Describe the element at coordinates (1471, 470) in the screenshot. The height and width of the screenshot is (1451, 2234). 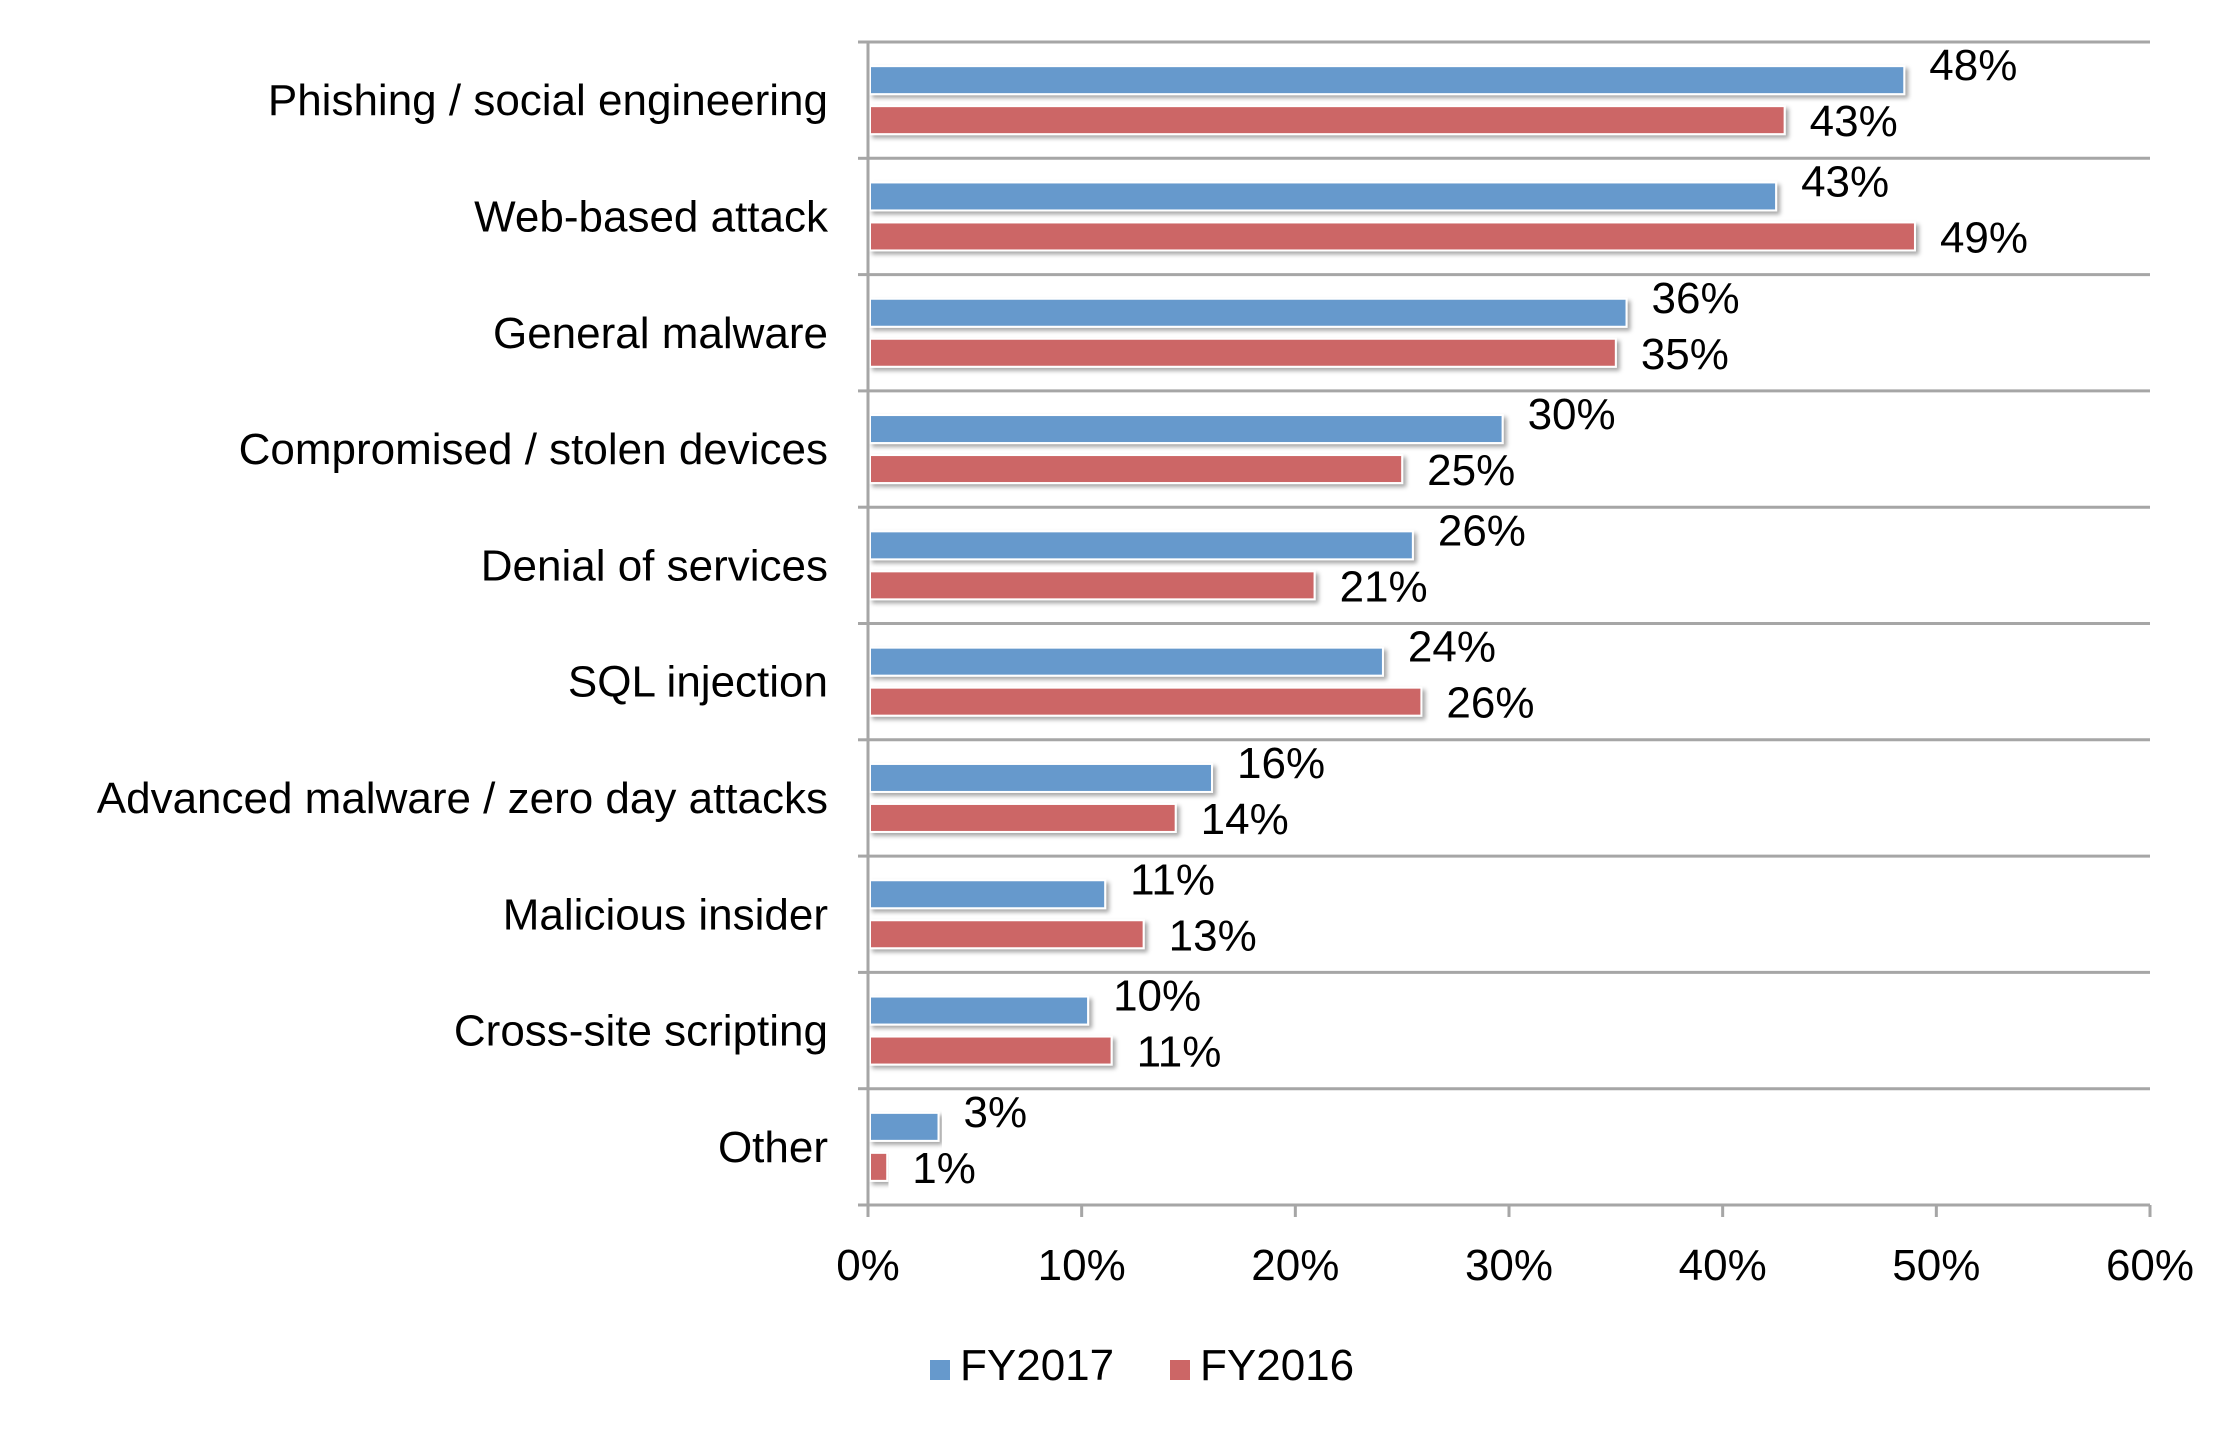
I see `data-label: 25%` at that location.